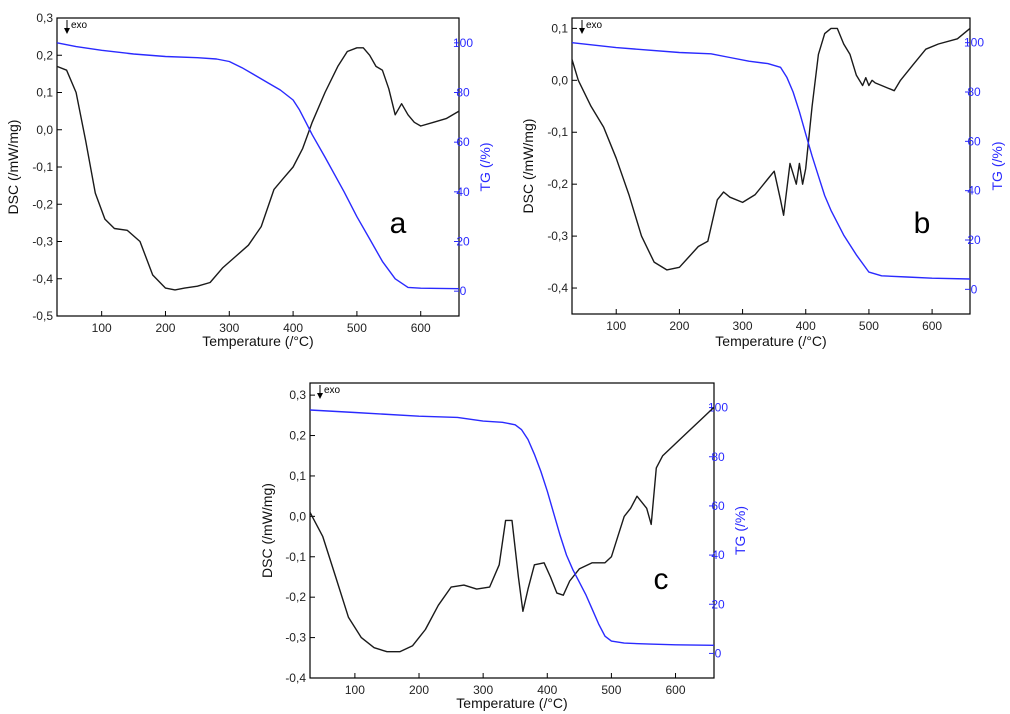  I want to click on panel-label: a, so click(398, 223).